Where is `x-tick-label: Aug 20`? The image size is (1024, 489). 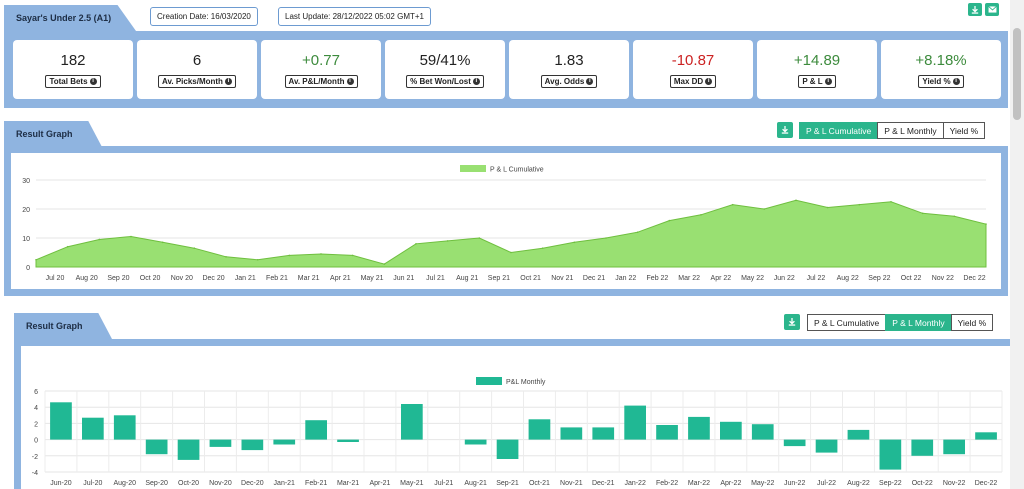
x-tick-label: Aug 20 is located at coordinates (87, 278).